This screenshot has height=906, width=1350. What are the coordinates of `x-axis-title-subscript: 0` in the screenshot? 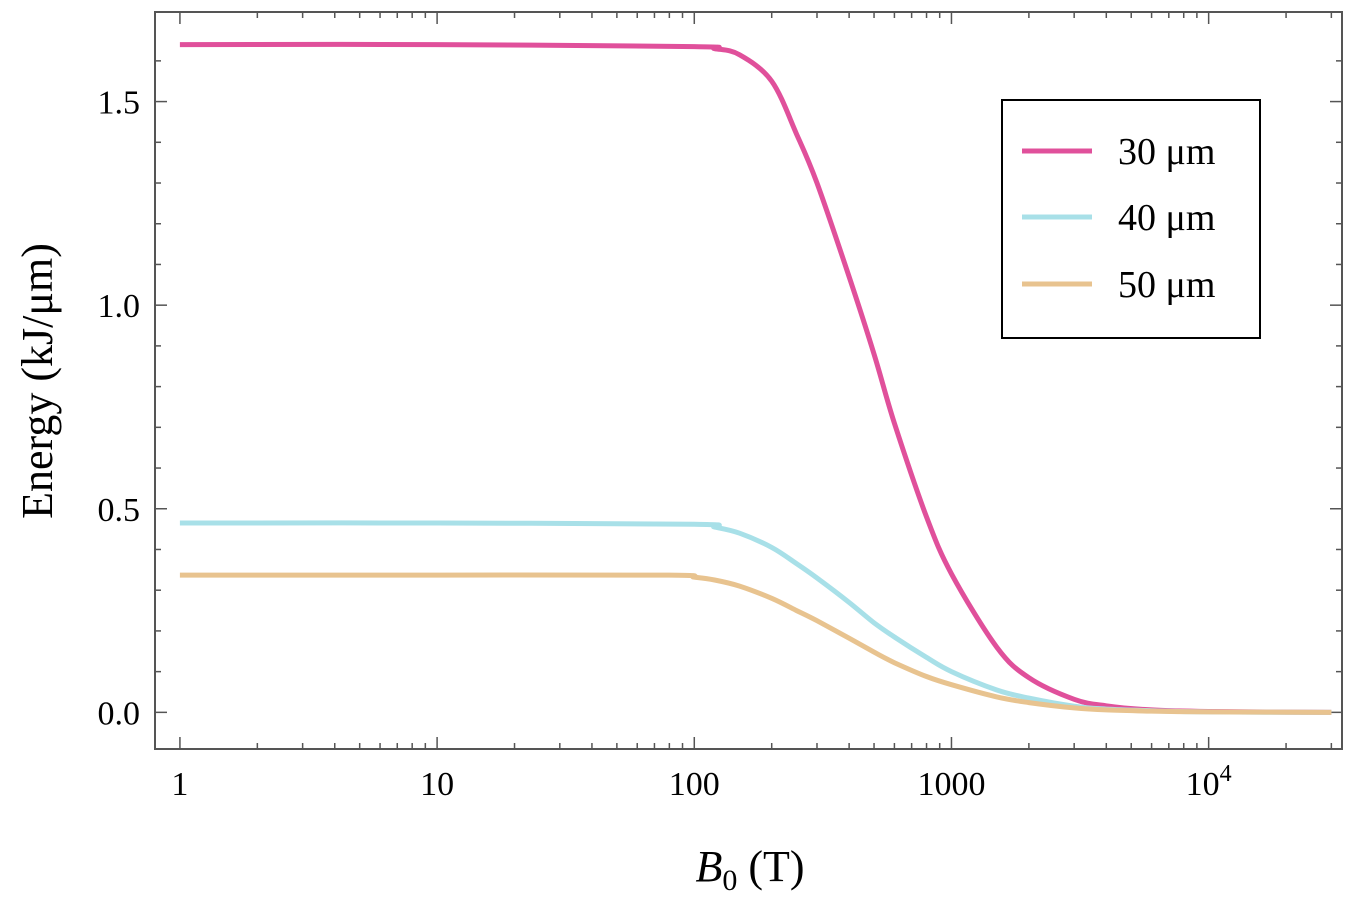 It's located at (729, 880).